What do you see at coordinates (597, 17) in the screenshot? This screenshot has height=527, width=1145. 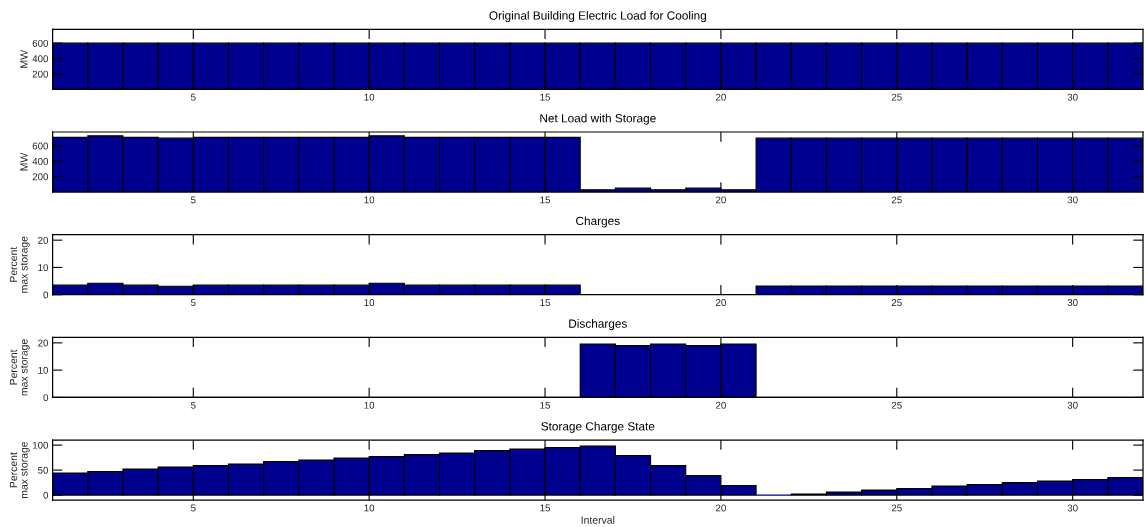 I see `chart-title: Original Building Electric Load for Cooling` at bounding box center [597, 17].